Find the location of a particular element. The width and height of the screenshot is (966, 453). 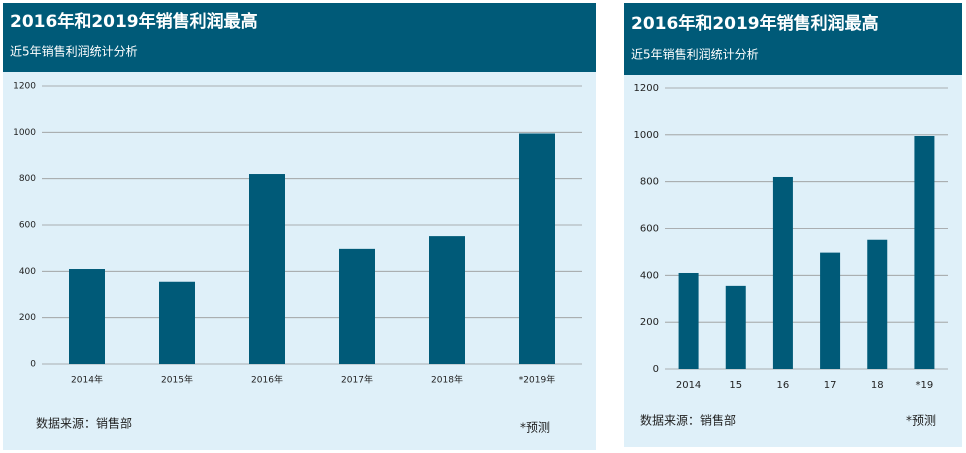

x-tick-label: 16 is located at coordinates (783, 385).